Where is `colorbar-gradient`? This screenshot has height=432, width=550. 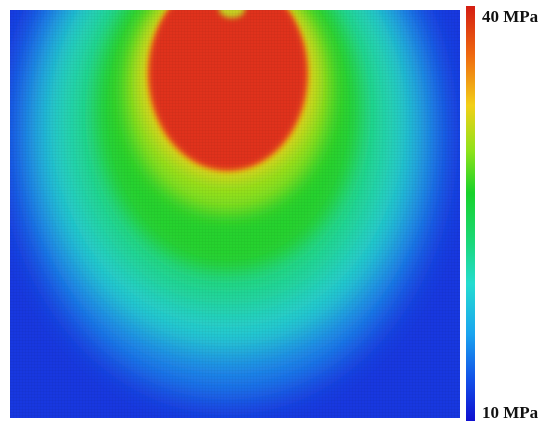 colorbar-gradient is located at coordinates (470, 213).